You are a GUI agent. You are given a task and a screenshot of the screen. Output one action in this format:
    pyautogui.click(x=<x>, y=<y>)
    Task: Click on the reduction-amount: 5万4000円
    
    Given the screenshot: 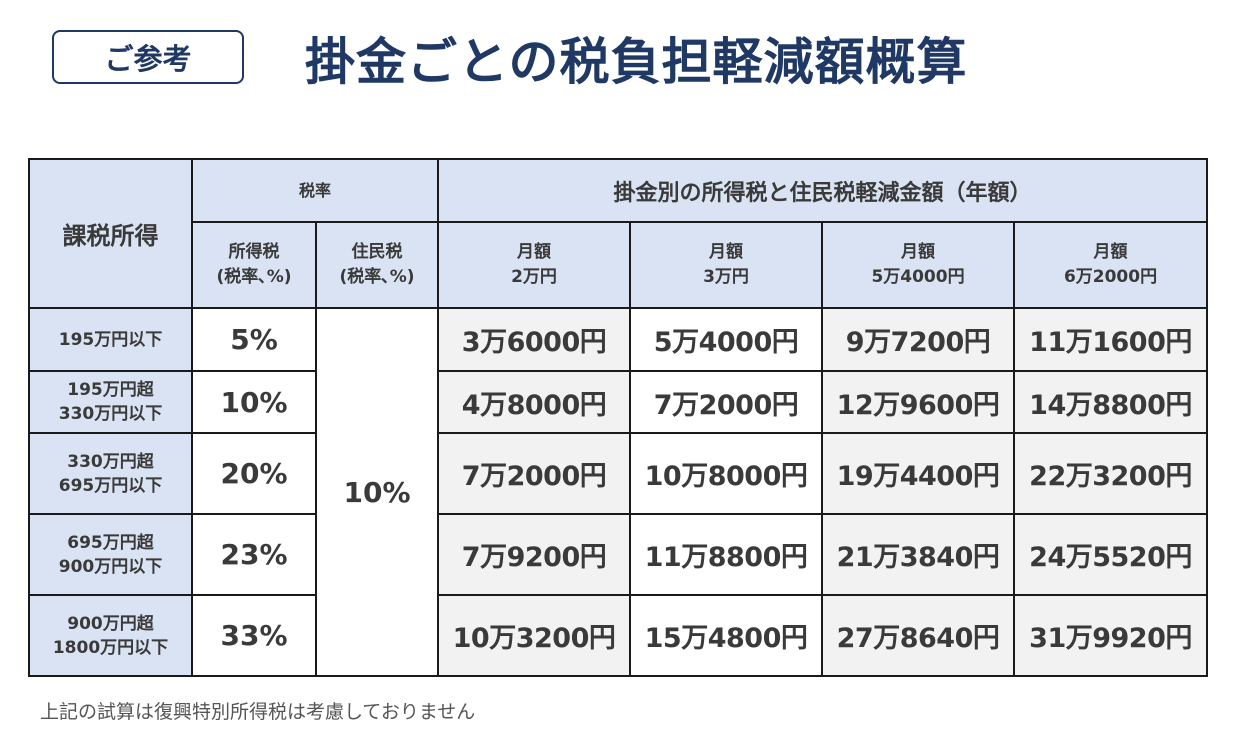 What is the action you would take?
    pyautogui.click(x=726, y=339)
    